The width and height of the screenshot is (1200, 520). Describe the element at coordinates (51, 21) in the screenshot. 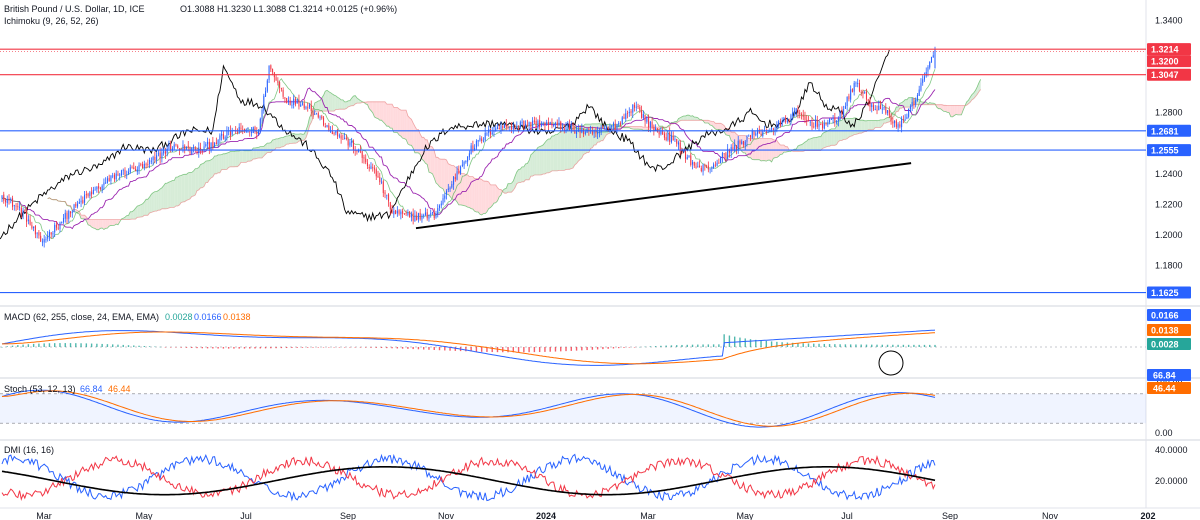

I see `ichimoku-legend: Ichimoku (9, 26, 52, 26)` at that location.